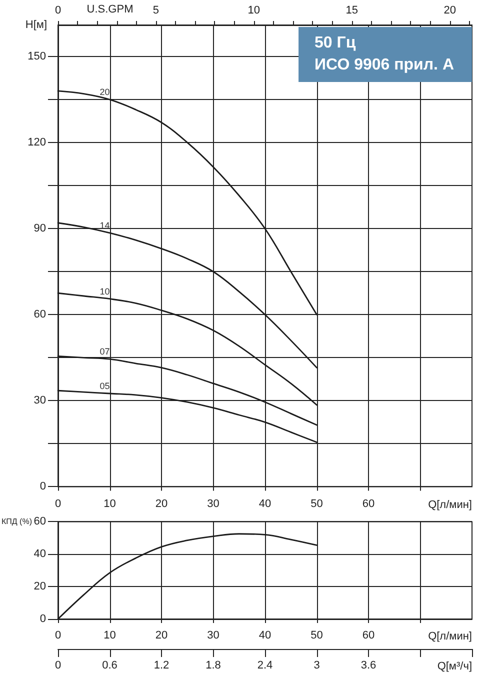 The image size is (479, 680). Describe the element at coordinates (37, 142) in the screenshot. I see `y-tick-label: 120` at that location.